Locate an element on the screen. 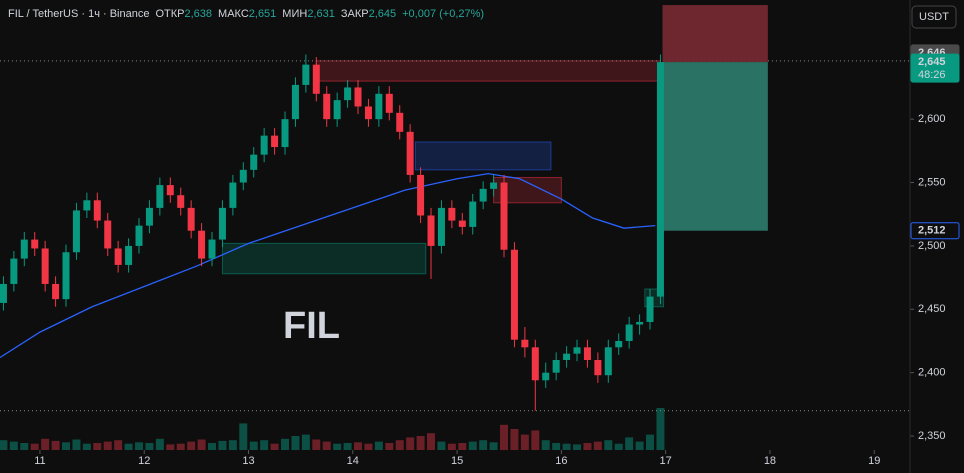 The image size is (964, 473). currency-label: USDT is located at coordinates (934, 17).